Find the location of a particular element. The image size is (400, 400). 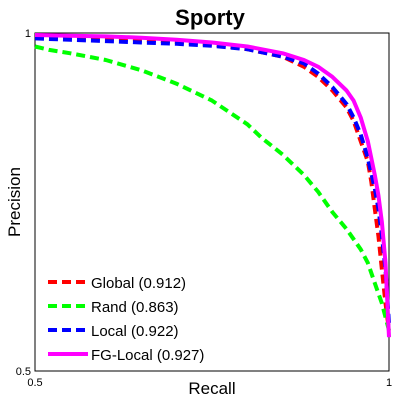

legend-label-rand: Rand (0.863) is located at coordinates (135, 307).